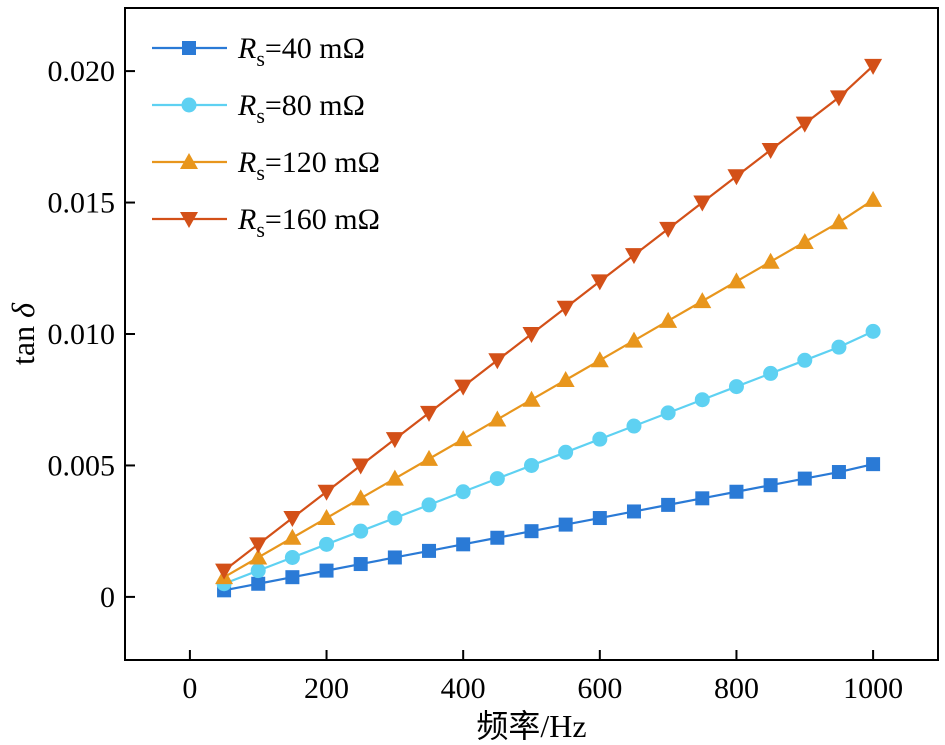 This screenshot has width=945, height=745. What do you see at coordinates (23, 341) in the screenshot?
I see `y-axis-label-prefix: tan` at bounding box center [23, 341].